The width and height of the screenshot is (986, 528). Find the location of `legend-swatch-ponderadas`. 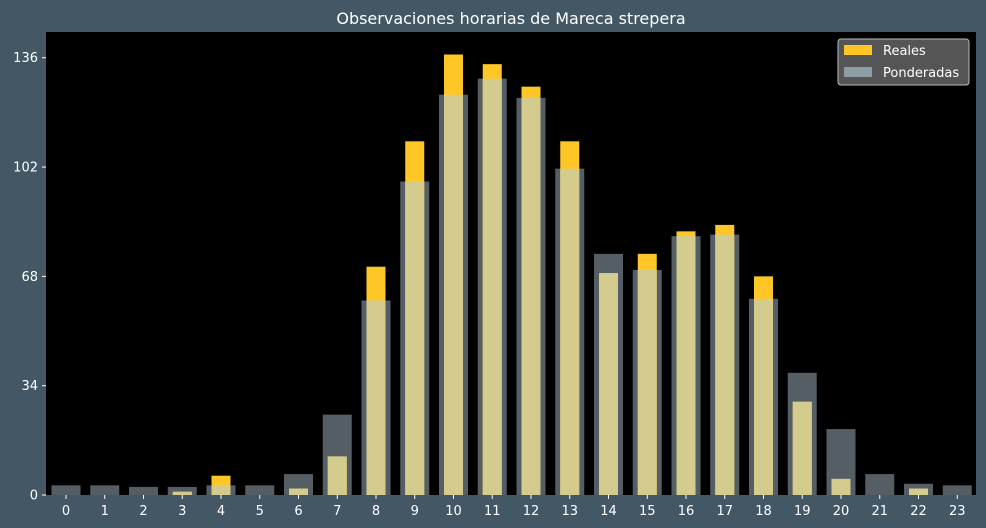

legend-swatch-ponderadas is located at coordinates (858, 72).